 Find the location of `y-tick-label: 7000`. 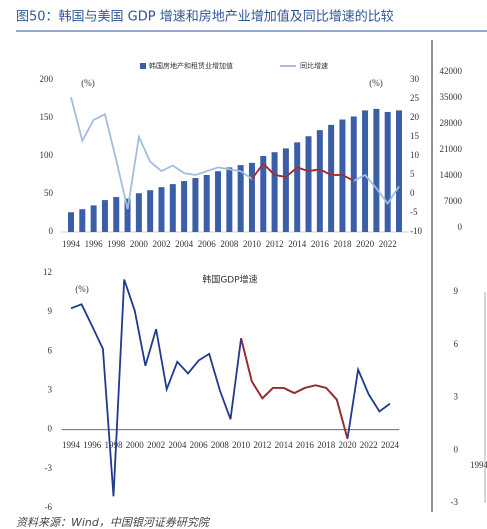

y-tick-label: 7000 is located at coordinates (453, 201).